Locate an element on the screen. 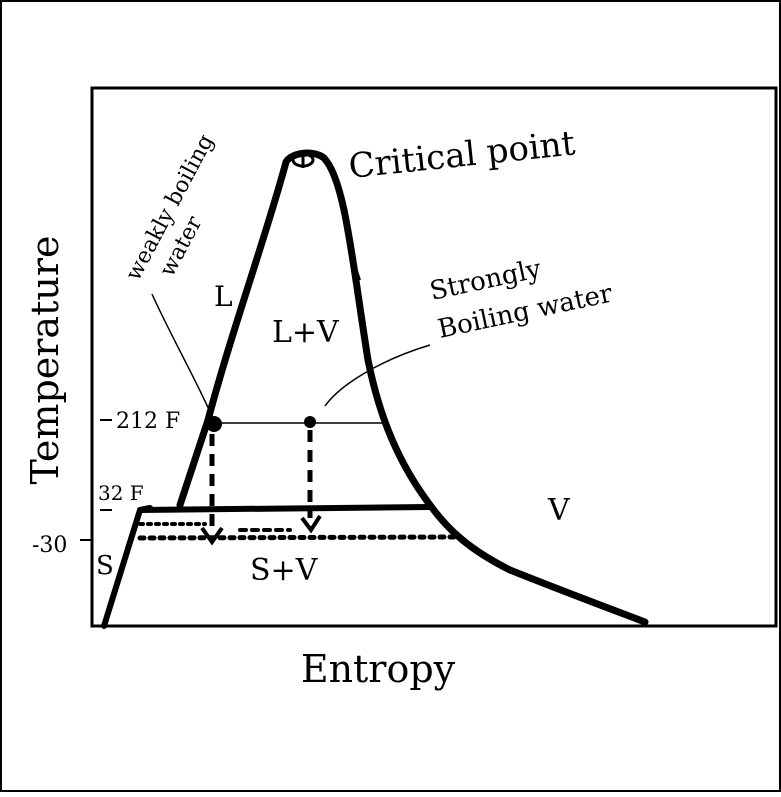 The height and width of the screenshot is (797, 781). strongly-leader-line is located at coordinates (377, 375).